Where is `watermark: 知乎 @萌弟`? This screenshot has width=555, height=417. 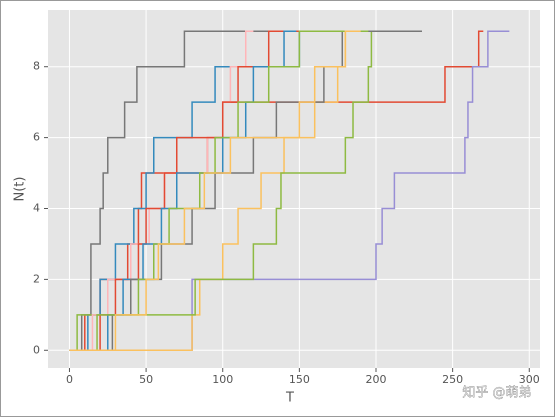 watermark: 知乎 @萌弟 is located at coordinates (496, 393).